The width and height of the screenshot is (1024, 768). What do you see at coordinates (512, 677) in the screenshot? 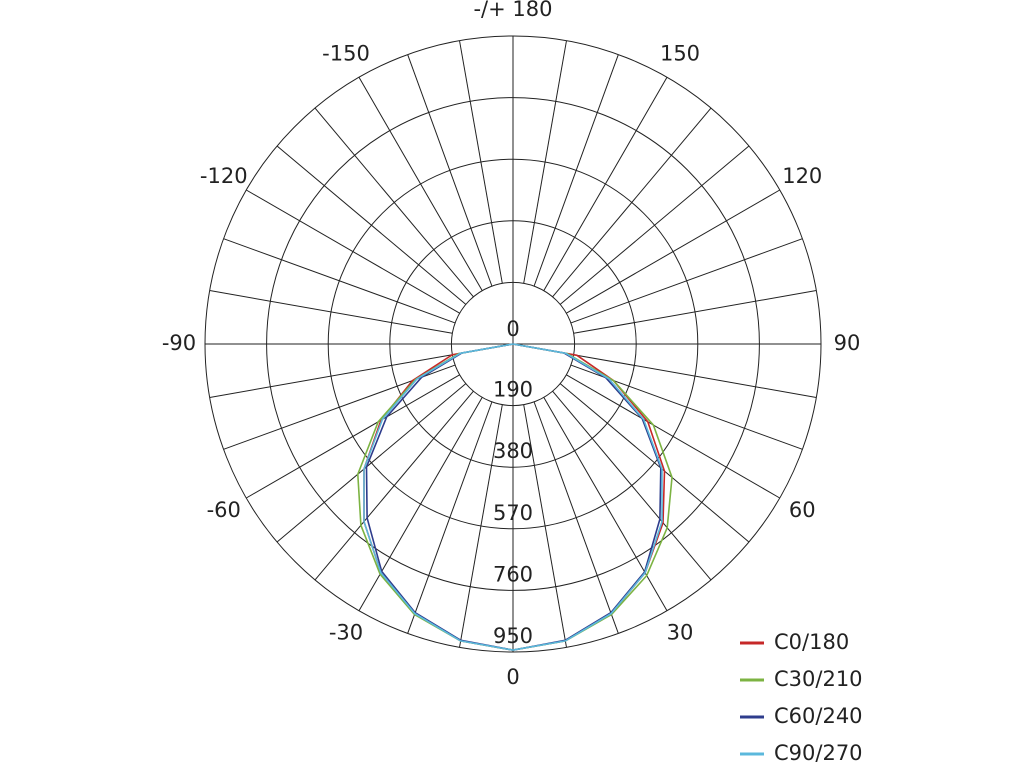
I see `angle-tick-label: 0` at bounding box center [512, 677].